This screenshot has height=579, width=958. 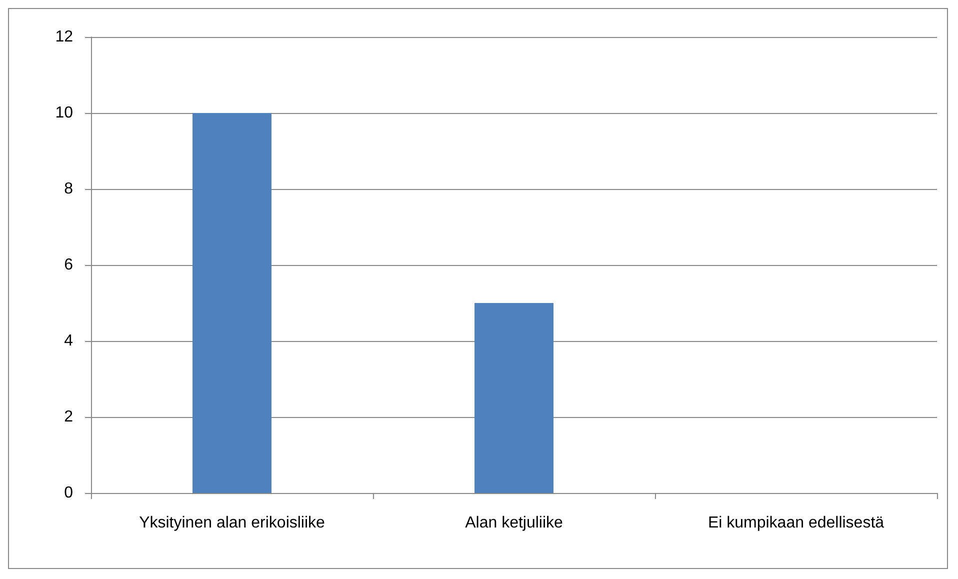 I want to click on y-tick-label: 2, so click(x=69, y=417).